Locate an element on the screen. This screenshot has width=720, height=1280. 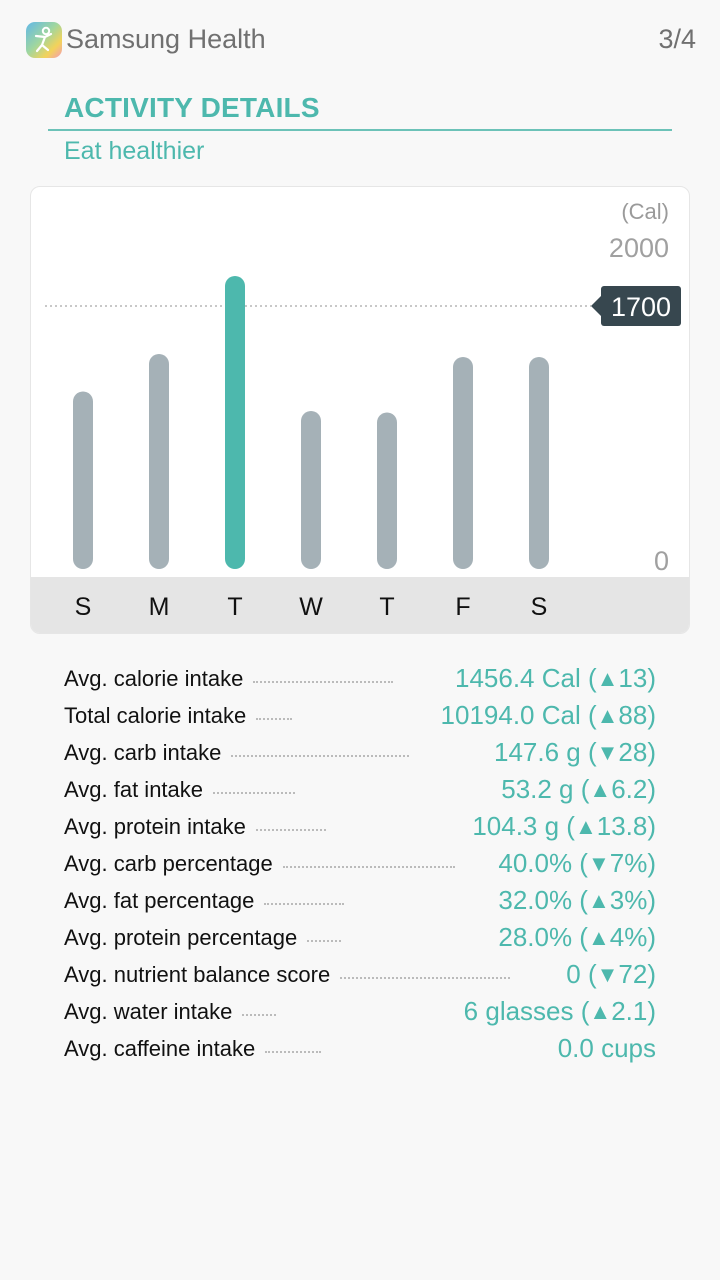
stat-label: Avg. fat intake is located at coordinates (134, 789).